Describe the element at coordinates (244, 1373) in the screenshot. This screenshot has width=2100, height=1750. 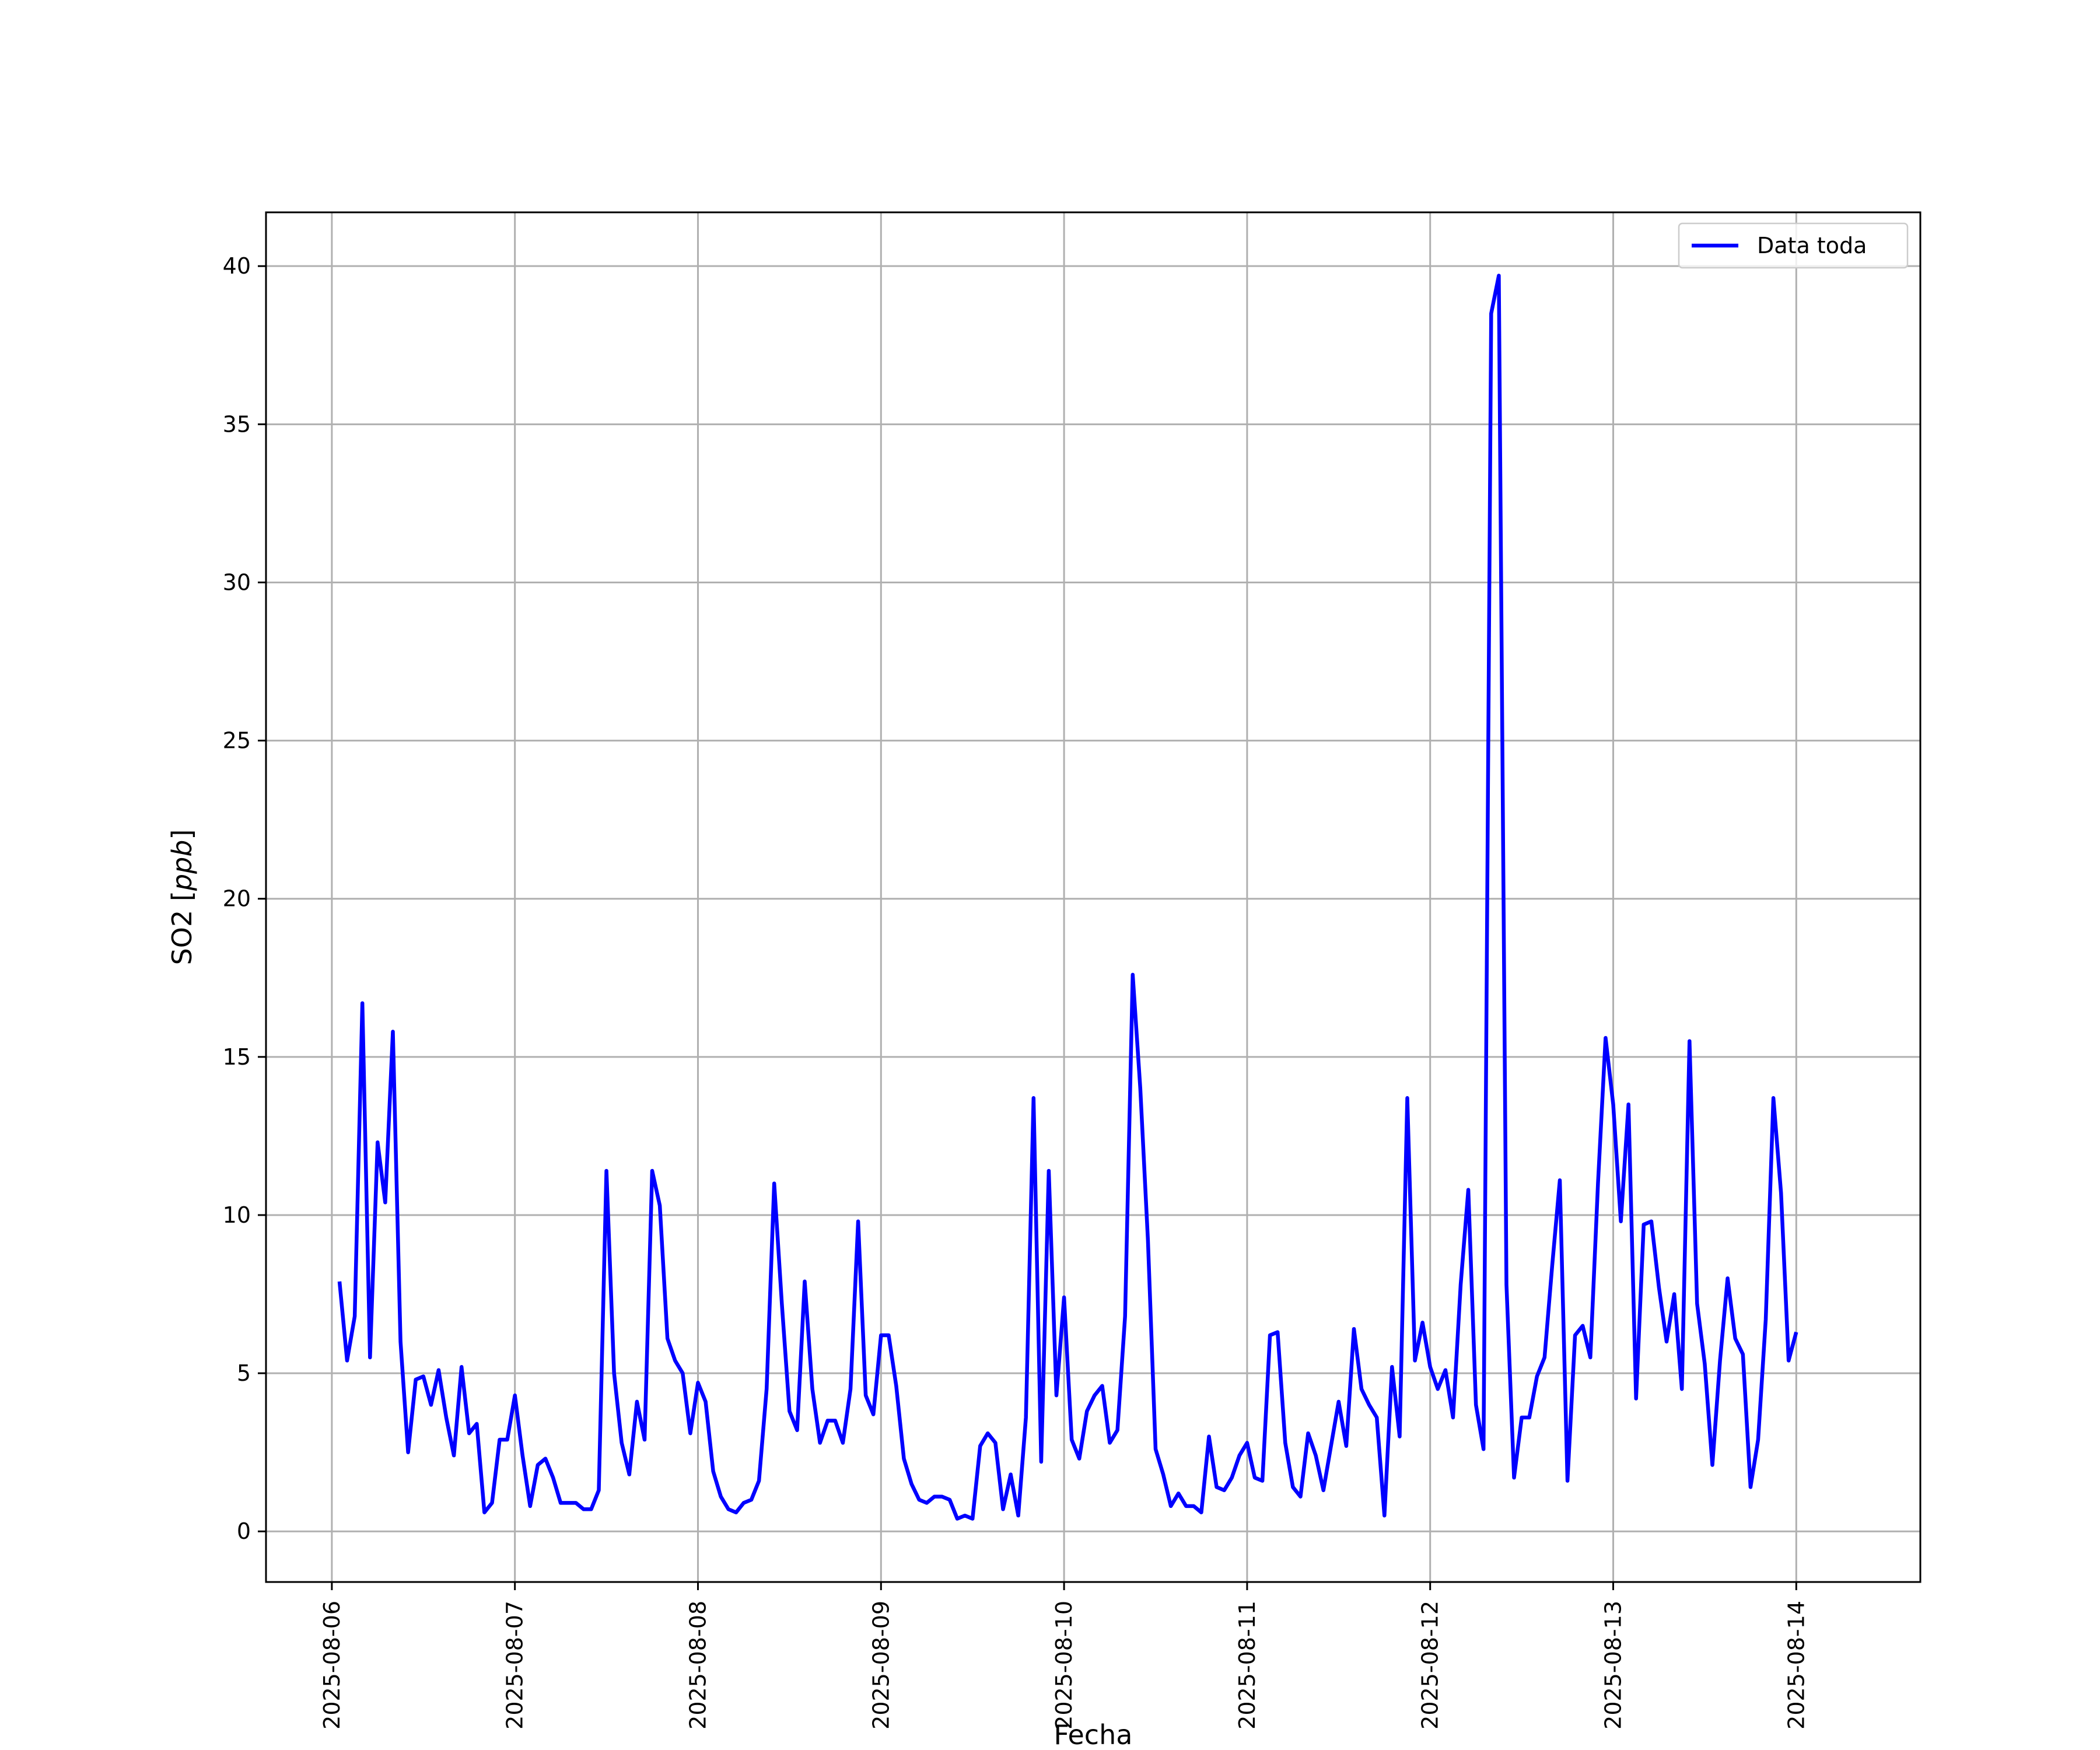
I see `y-tick-label: 5` at that location.